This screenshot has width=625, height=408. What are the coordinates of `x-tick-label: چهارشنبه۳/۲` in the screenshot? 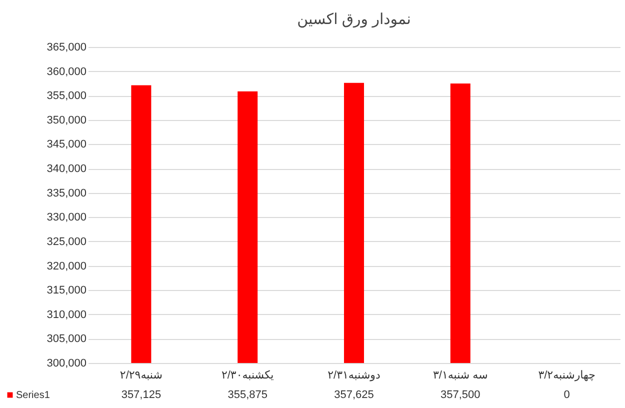 It's located at (567, 376).